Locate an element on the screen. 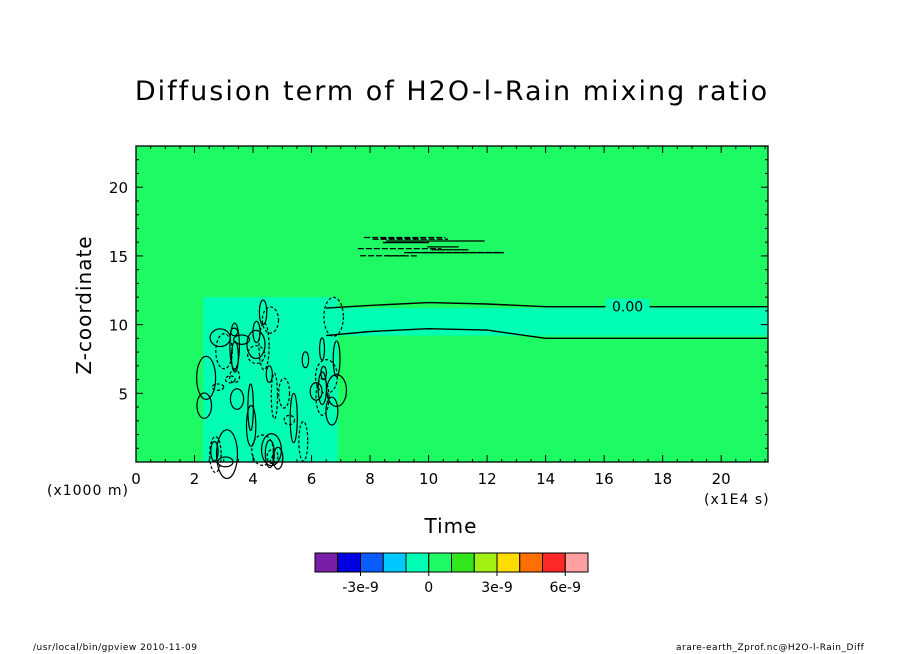  x-tick-label: 14 is located at coordinates (545, 479).